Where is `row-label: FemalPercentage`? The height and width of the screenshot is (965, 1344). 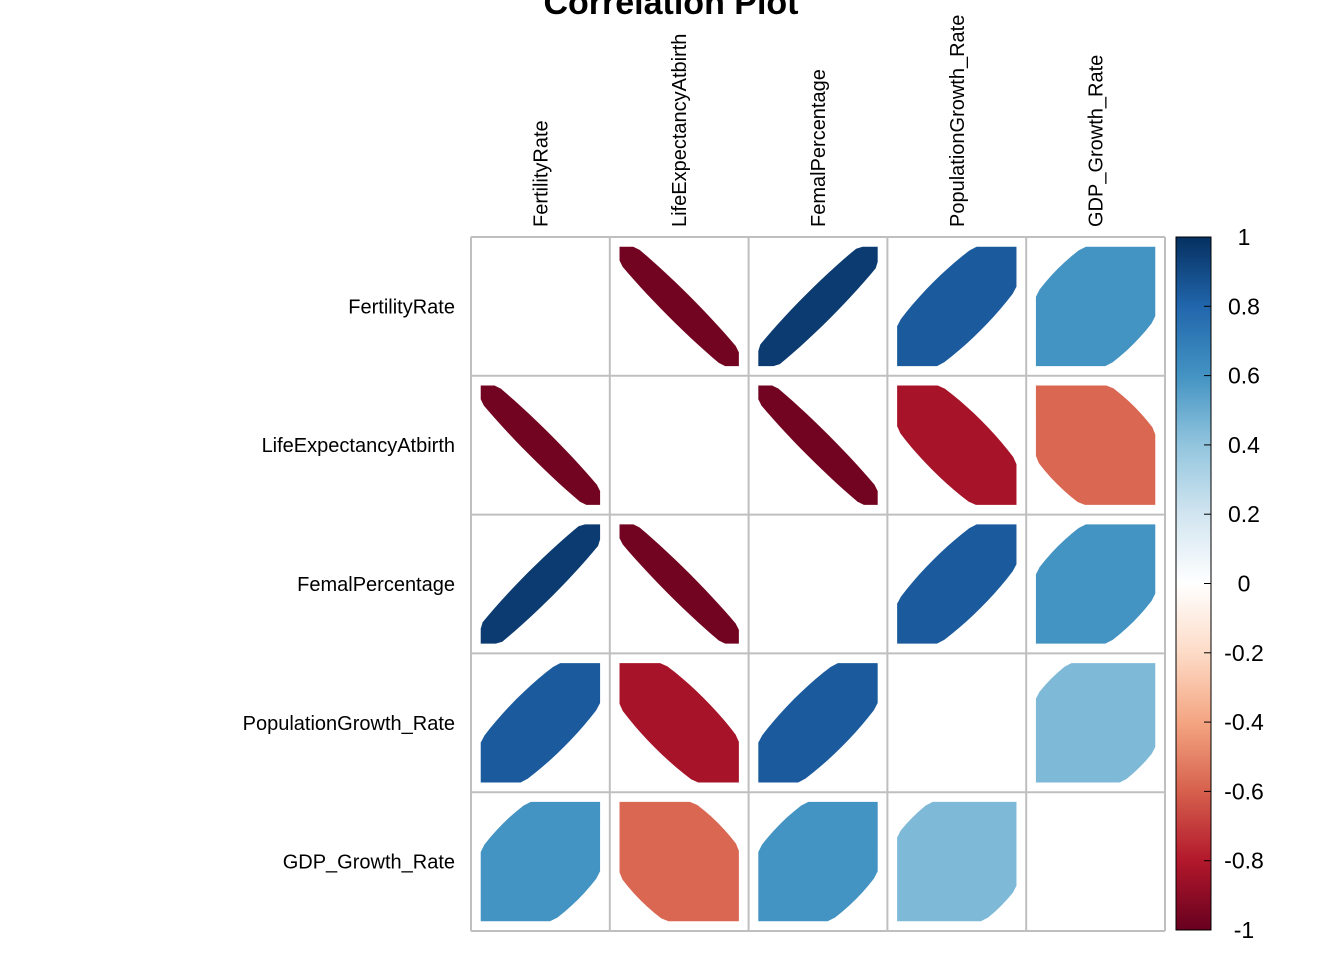 row-label: FemalPercentage is located at coordinates (376, 585).